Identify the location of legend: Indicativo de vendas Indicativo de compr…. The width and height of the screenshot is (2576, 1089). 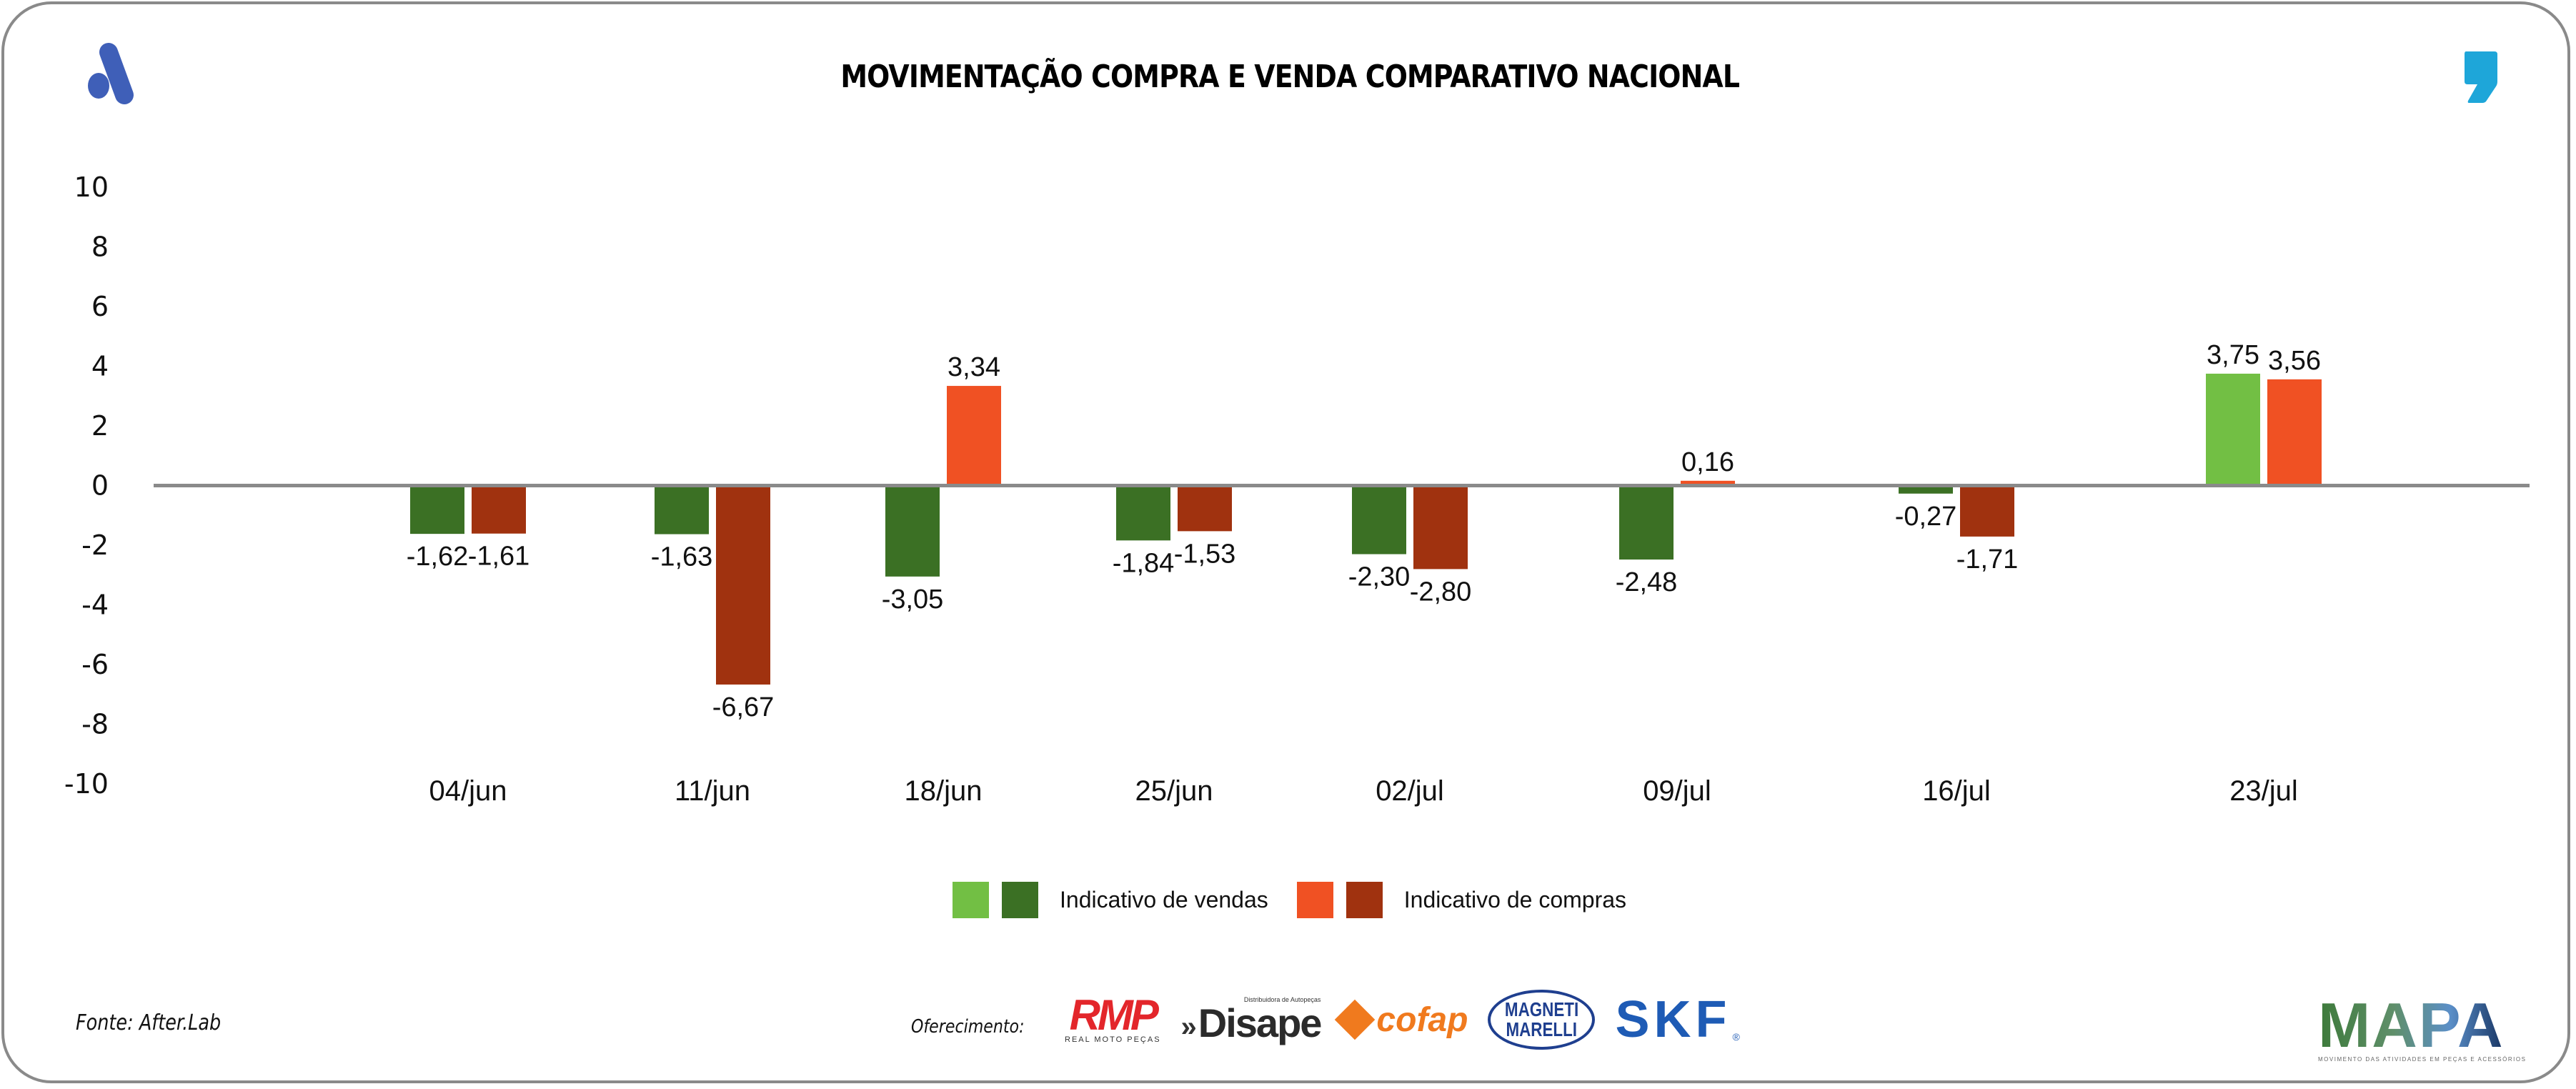
(1304, 899).